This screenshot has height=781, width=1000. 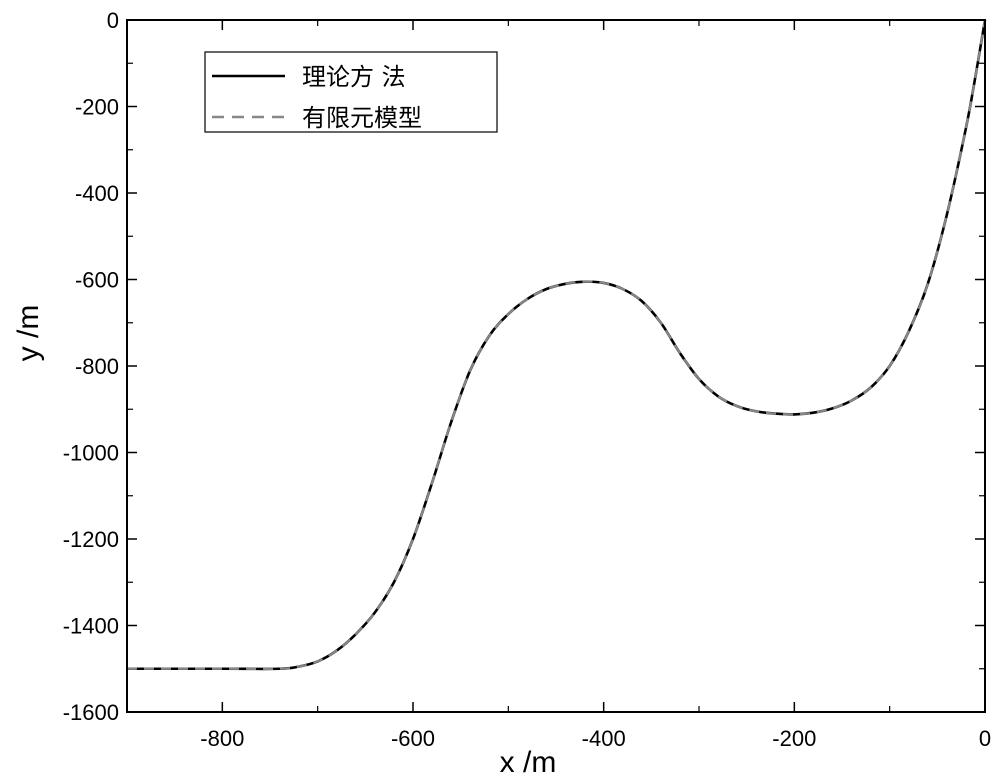 What do you see at coordinates (91, 453) in the screenshot?
I see `y-tick-label: -1000` at bounding box center [91, 453].